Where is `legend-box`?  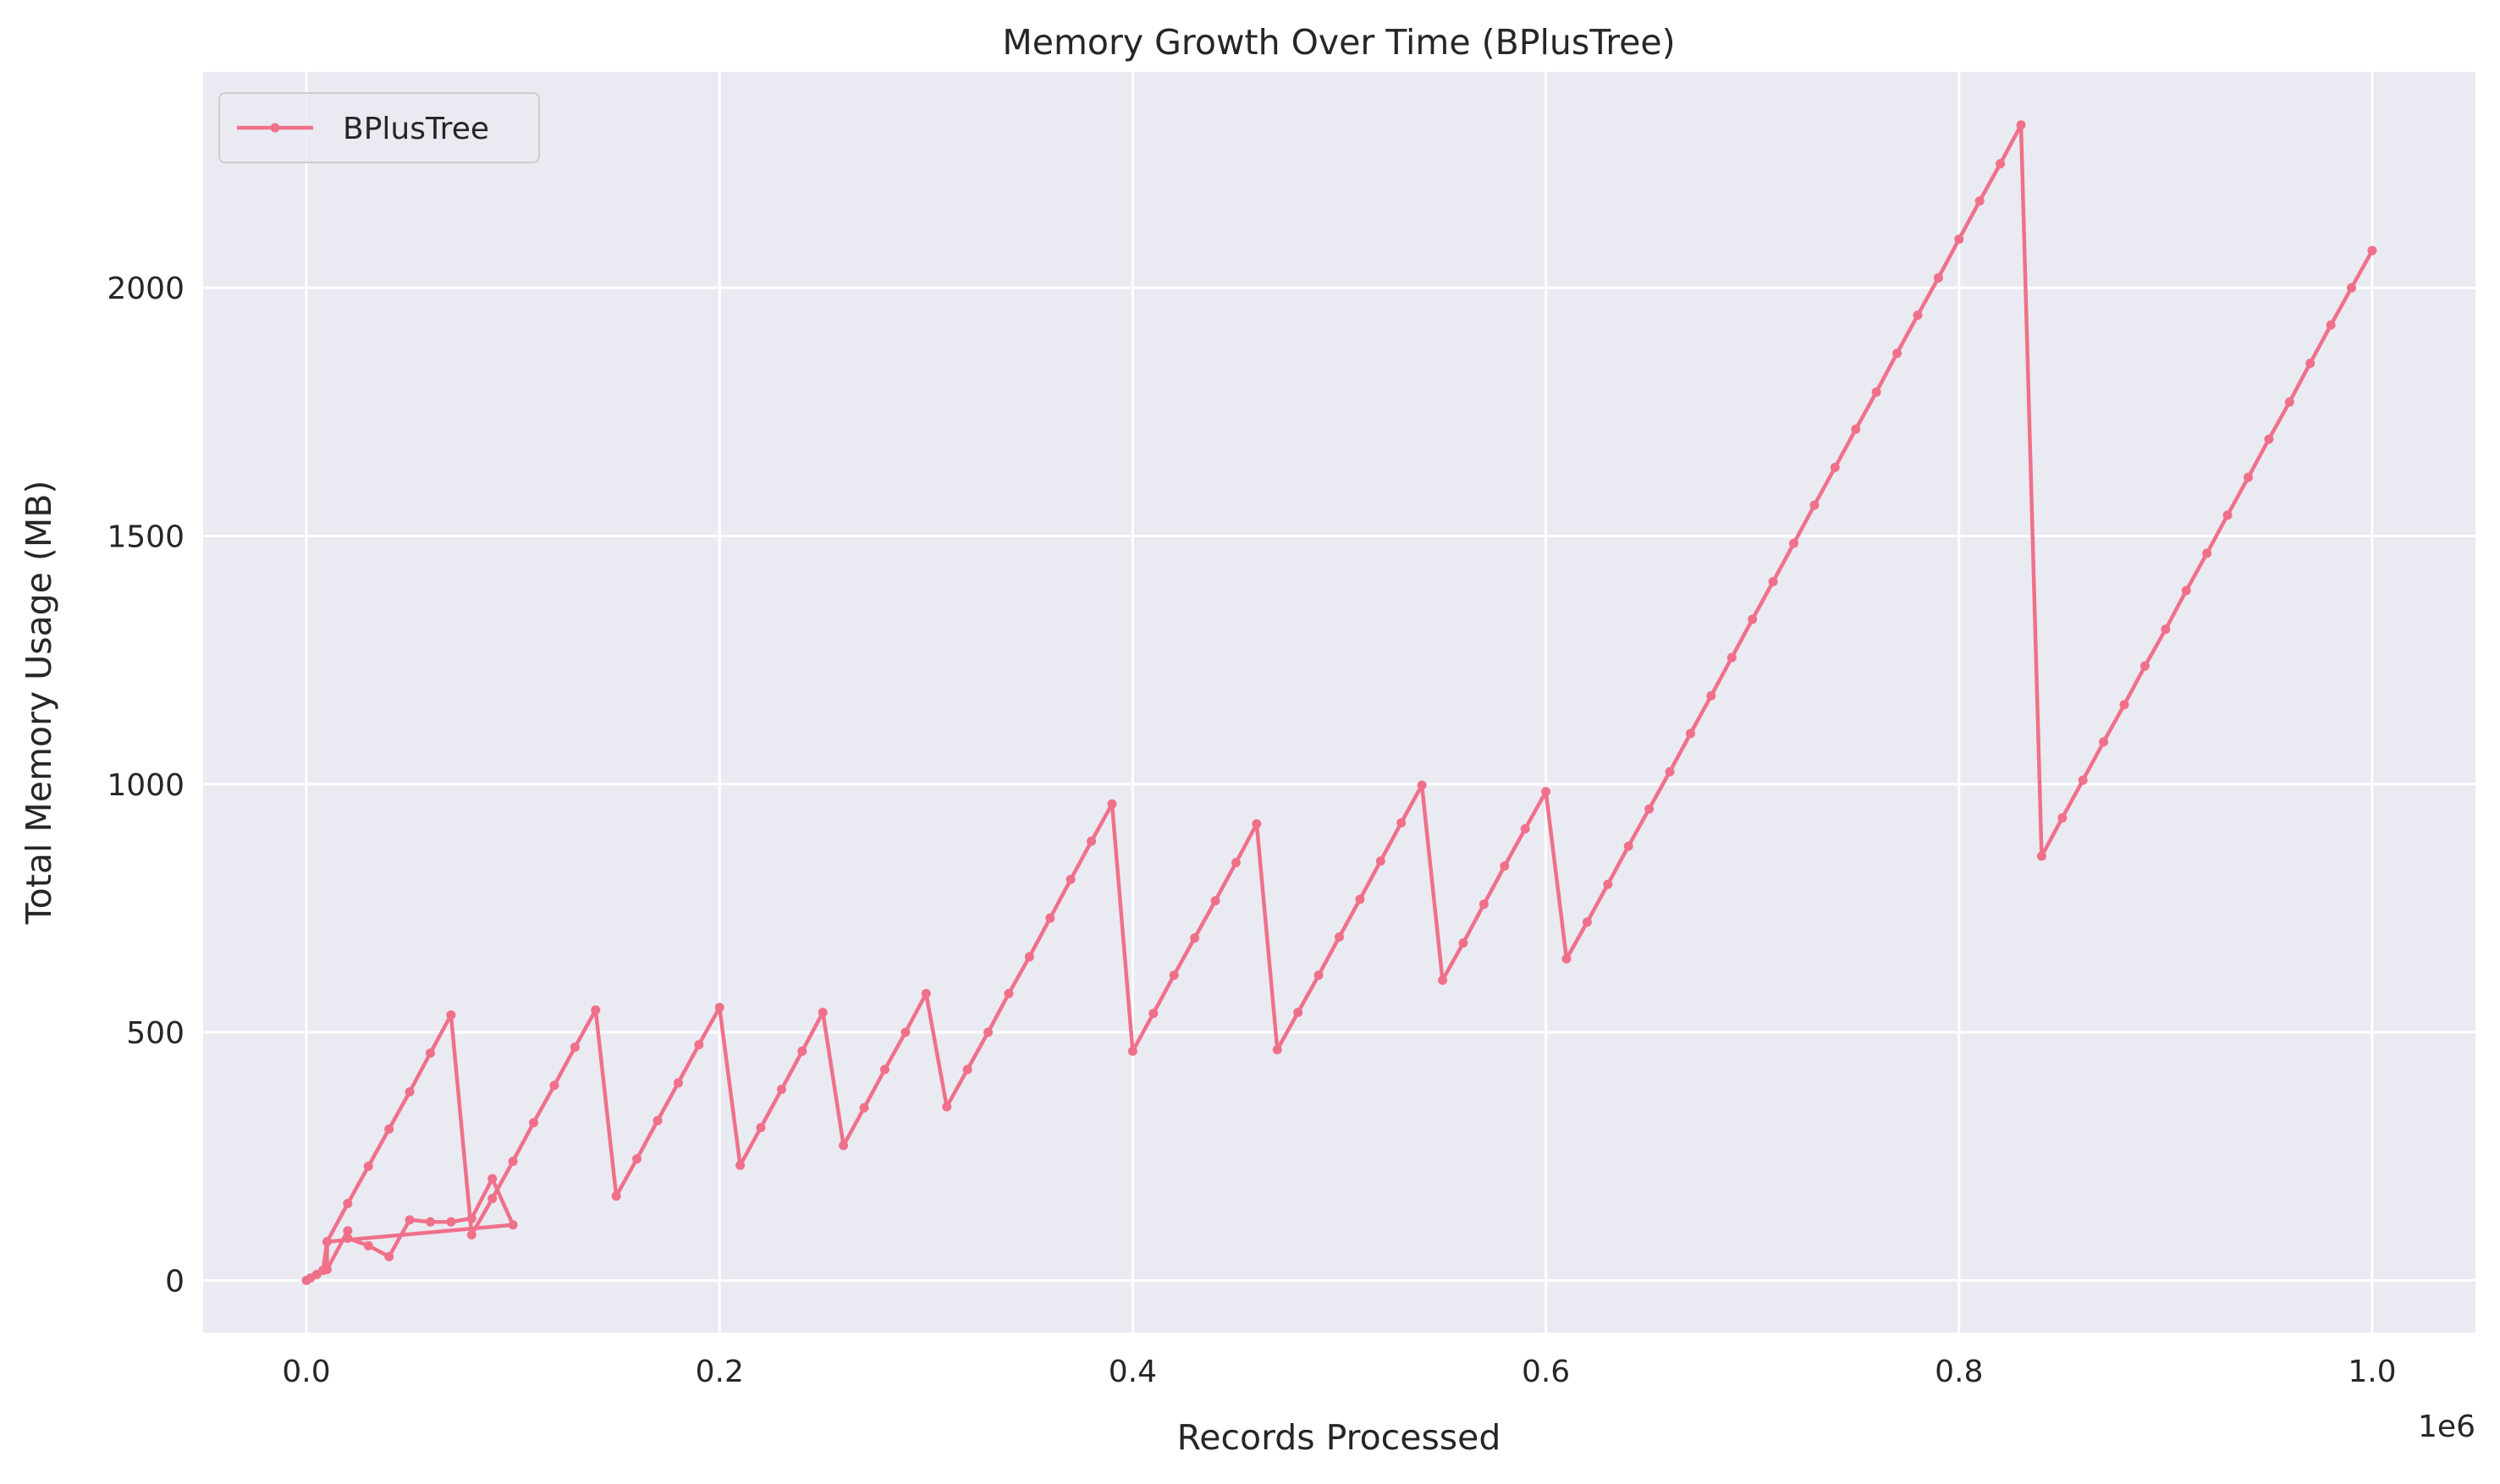 legend-box is located at coordinates (379, 127).